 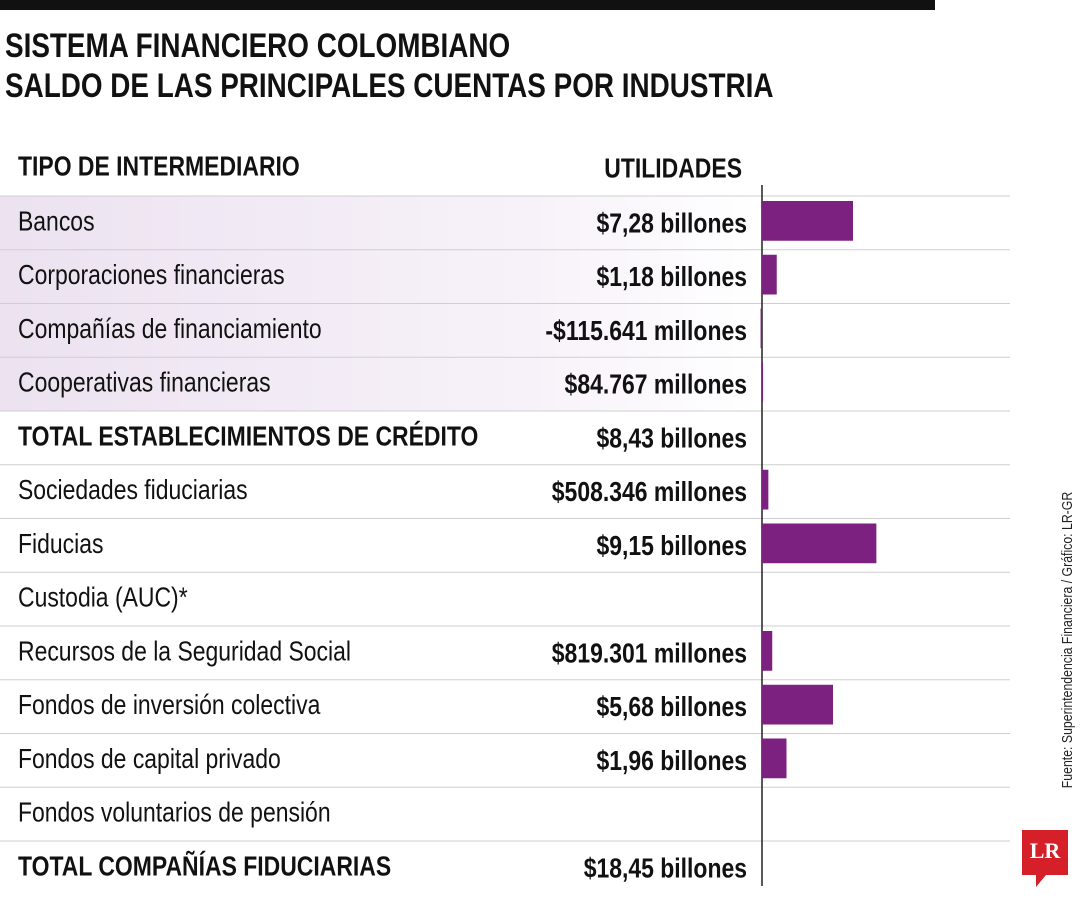 What do you see at coordinates (467, 5) in the screenshot?
I see `top-rule` at bounding box center [467, 5].